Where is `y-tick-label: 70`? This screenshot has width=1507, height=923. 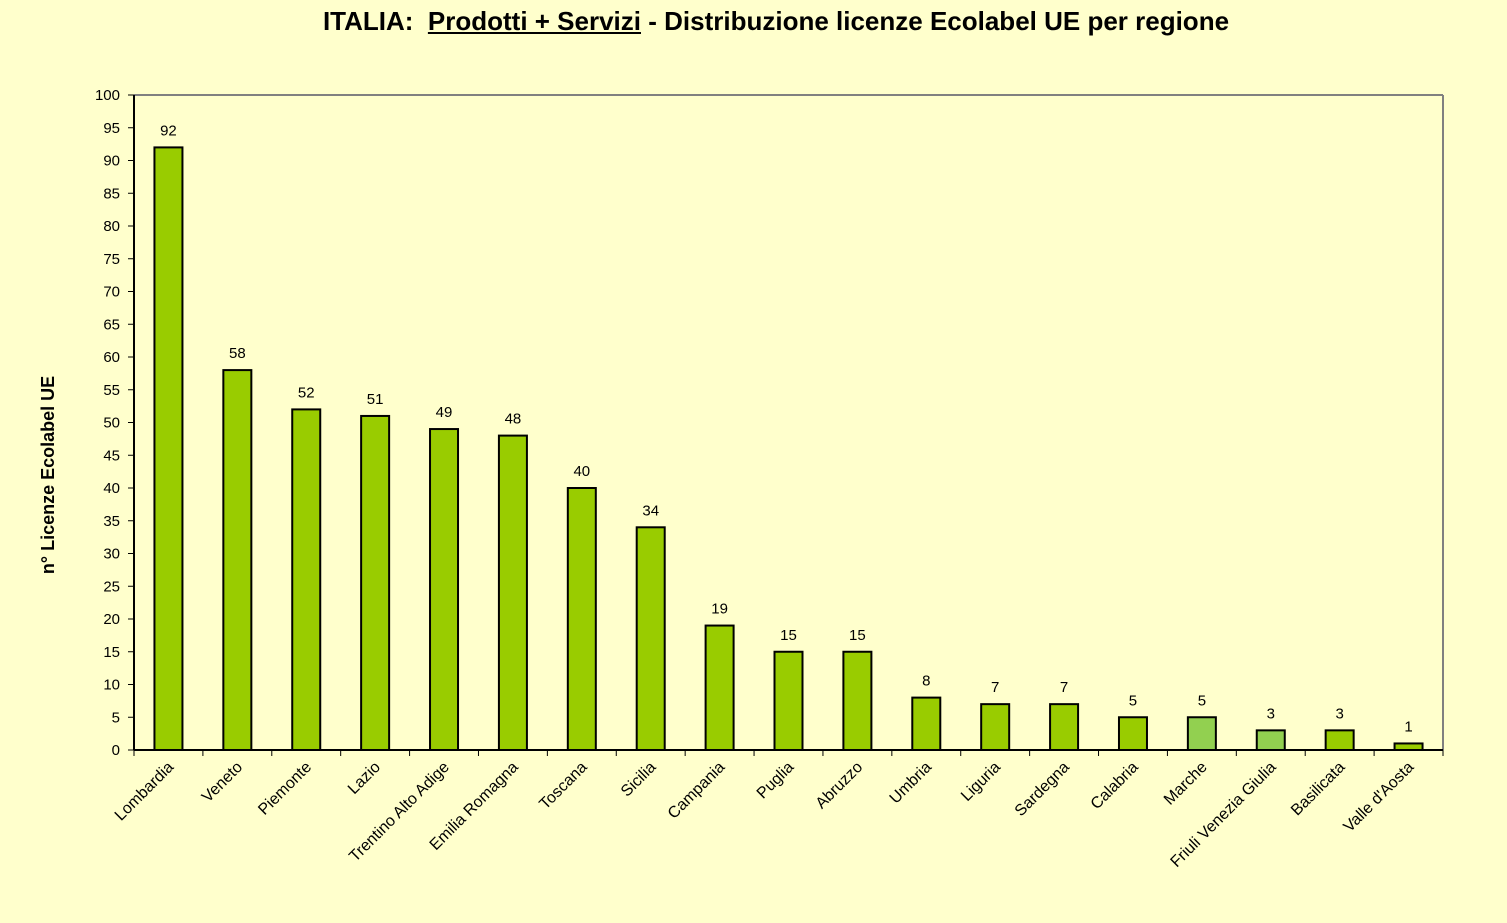
y-tick-label: 70 is located at coordinates (111, 292).